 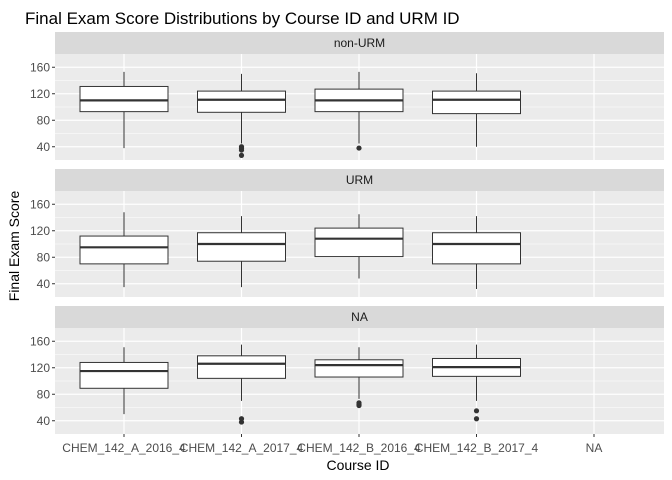 What do you see at coordinates (594, 448) in the screenshot?
I see `x-tick-label: NA` at bounding box center [594, 448].